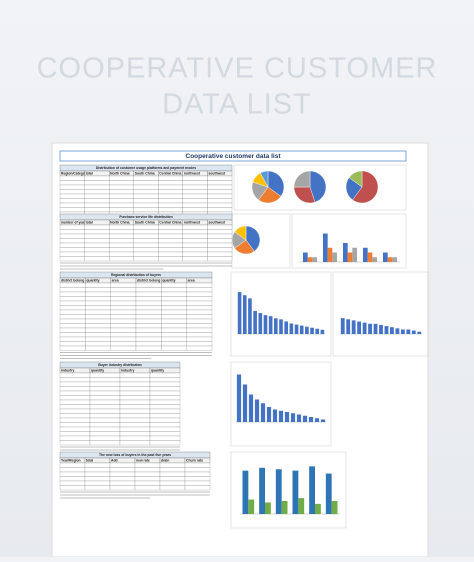  Describe the element at coordinates (233, 156) in the screenshot. I see `sheet-title-box` at that location.